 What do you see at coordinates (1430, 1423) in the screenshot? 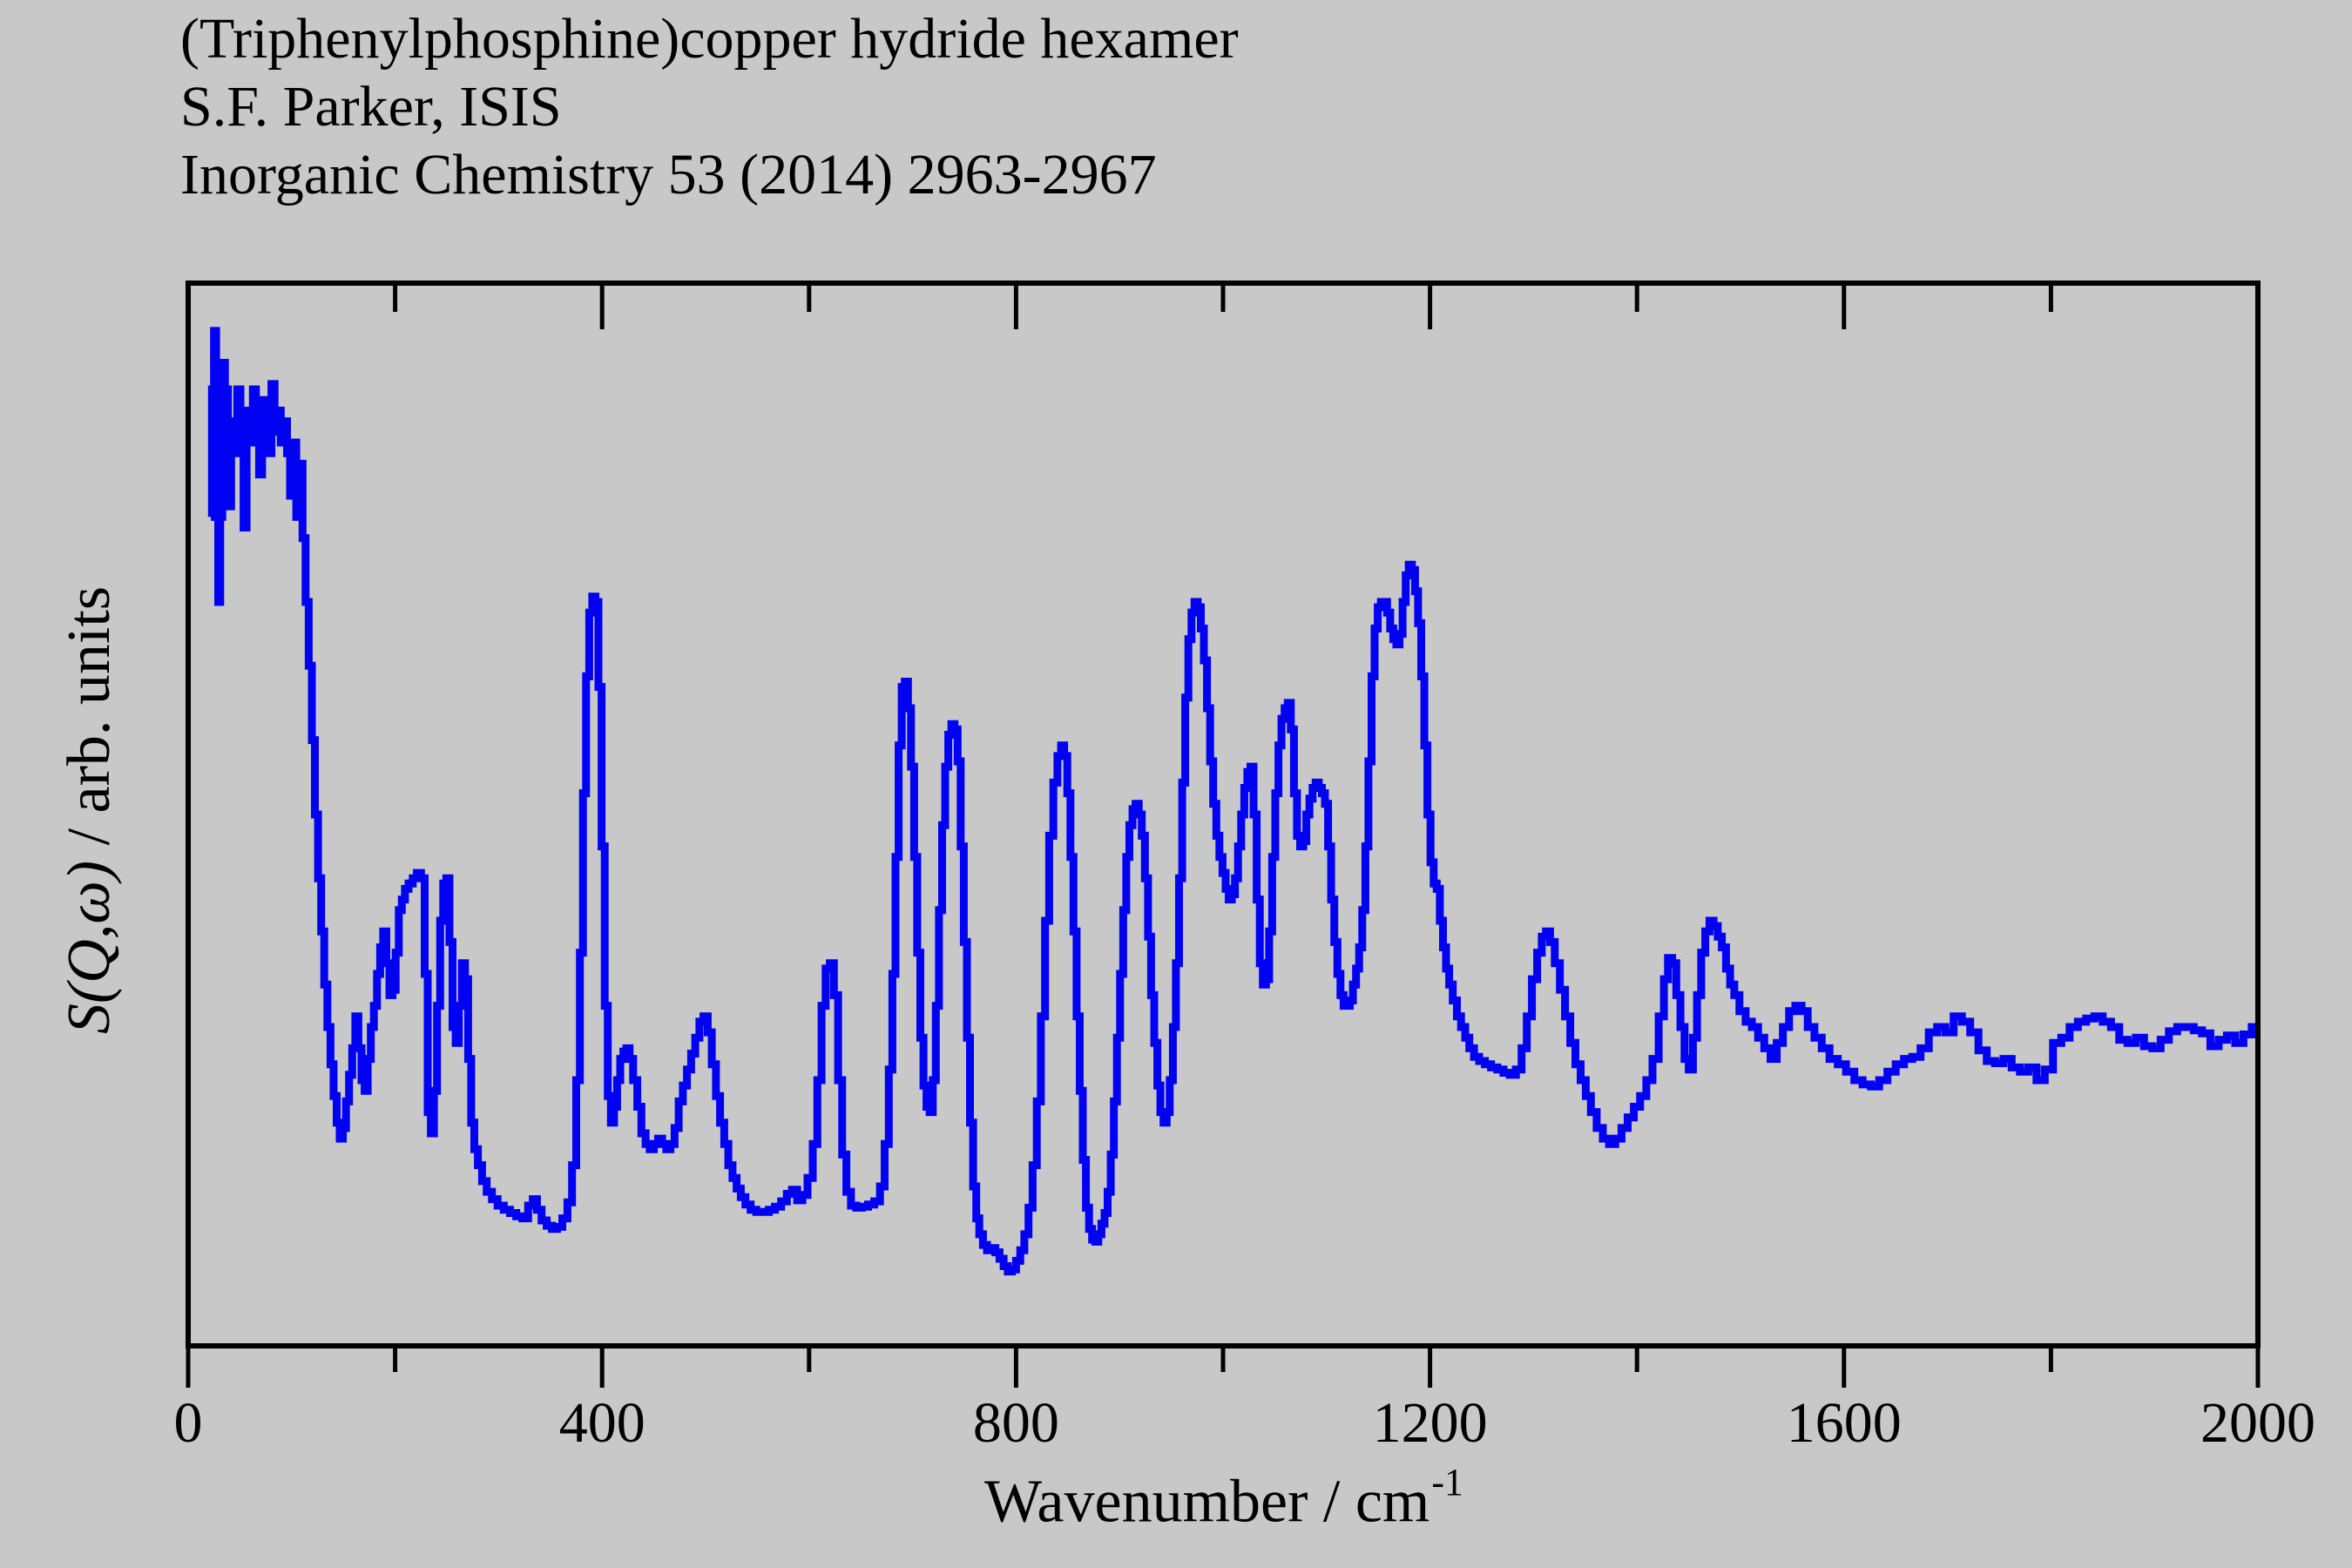
I see `x-tick-label-1200: 1200` at bounding box center [1430, 1423].